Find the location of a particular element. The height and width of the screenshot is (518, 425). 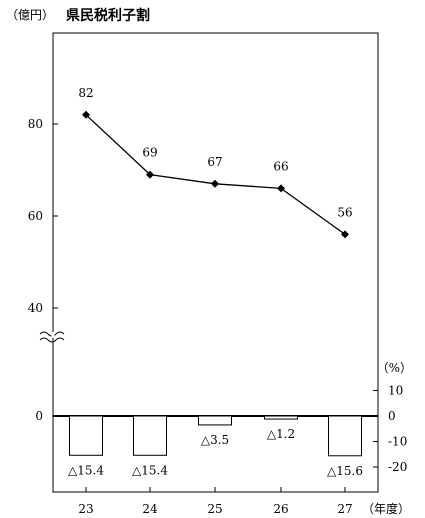

x-tick-label: 24 is located at coordinates (150, 509).